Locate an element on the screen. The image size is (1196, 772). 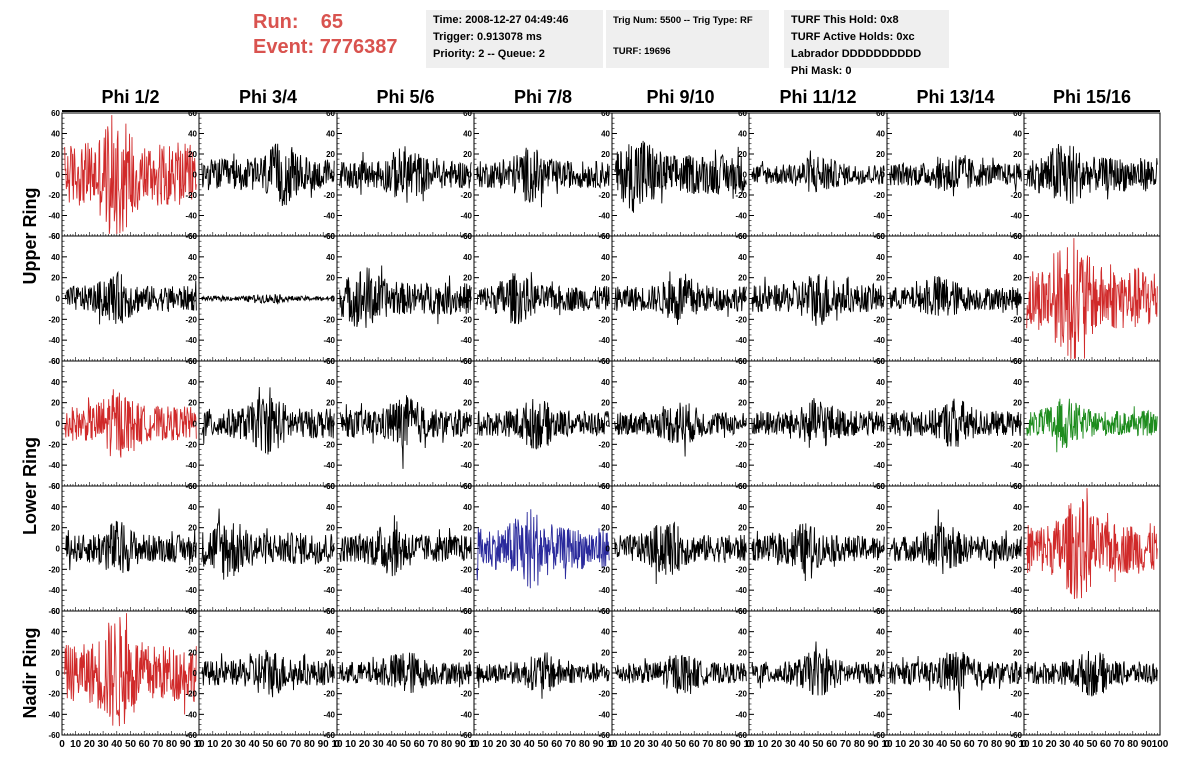
priority-text: Priority: 2 -- Queue: 2 is located at coordinates (489, 54).